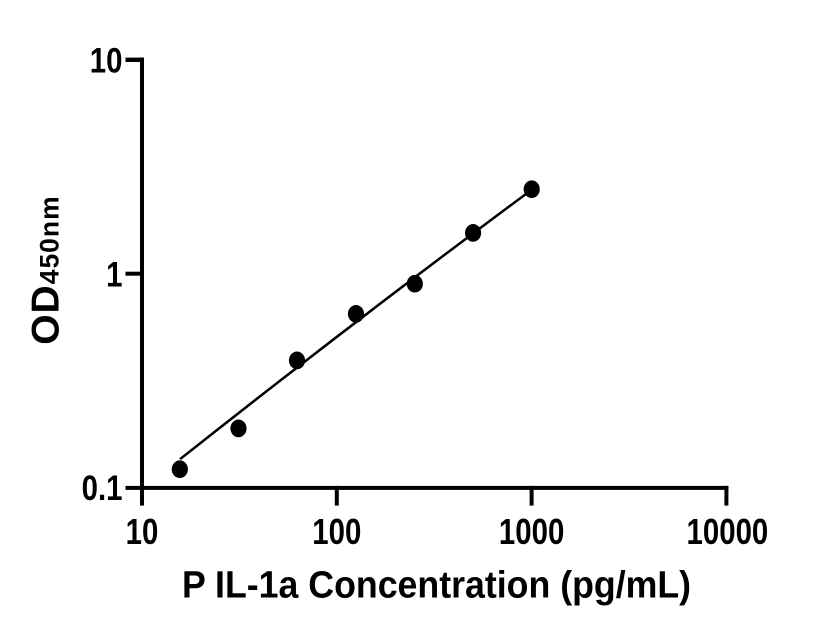 The image size is (816, 640). What do you see at coordinates (531, 531) in the screenshot?
I see `svg-text: 1000` at bounding box center [531, 531].